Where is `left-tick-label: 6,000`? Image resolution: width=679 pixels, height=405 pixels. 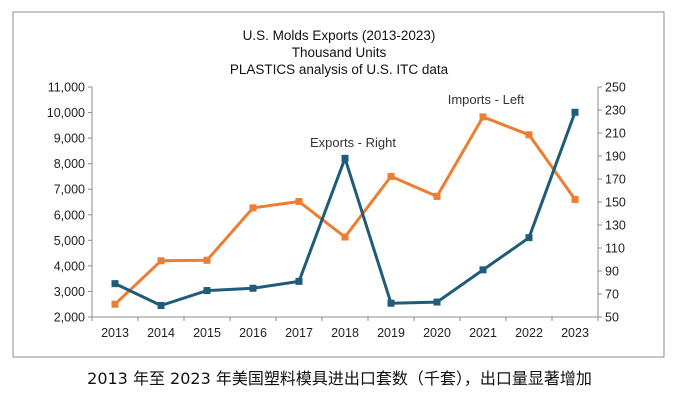
left-tick-label: 6,000 is located at coordinates (69, 215).